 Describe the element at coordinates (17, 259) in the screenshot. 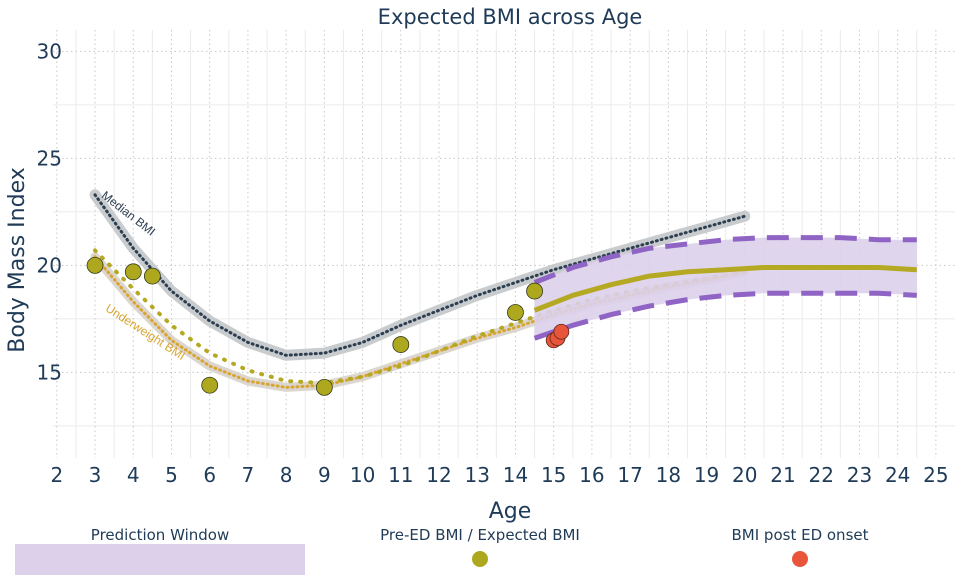

I see `y-axis-label: Body Mass Index` at that location.